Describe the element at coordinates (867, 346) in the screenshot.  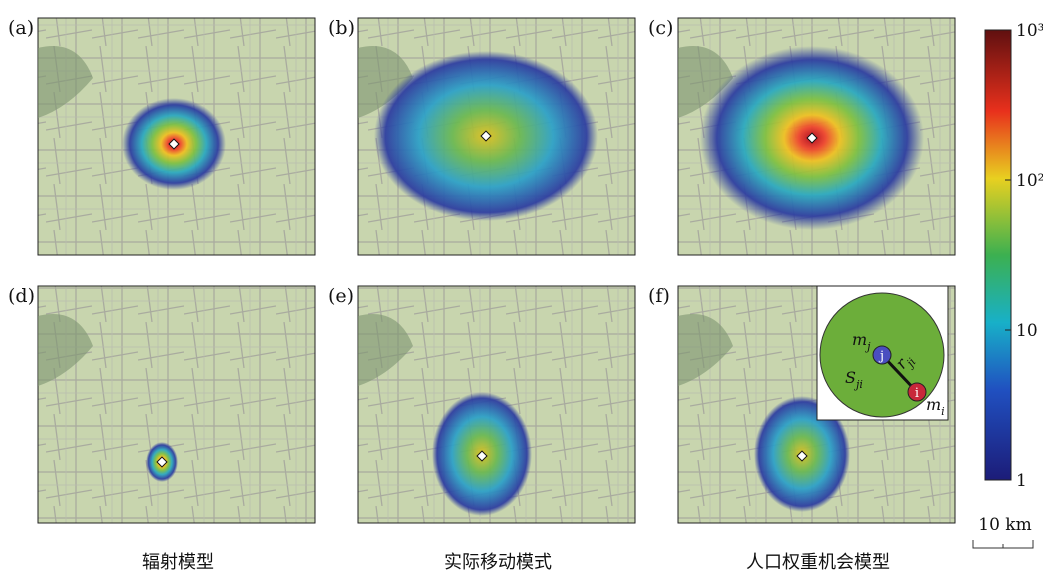
I see `m-j-sub: j` at that location.